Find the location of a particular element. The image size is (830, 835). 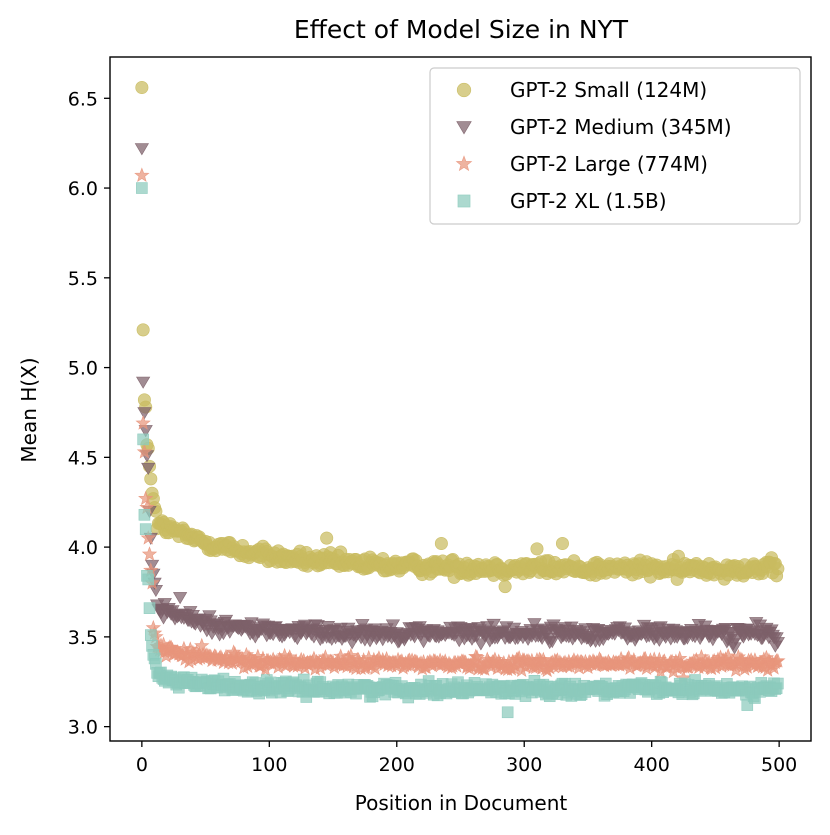

y-tick-label: 5.5 is located at coordinates (83, 279).